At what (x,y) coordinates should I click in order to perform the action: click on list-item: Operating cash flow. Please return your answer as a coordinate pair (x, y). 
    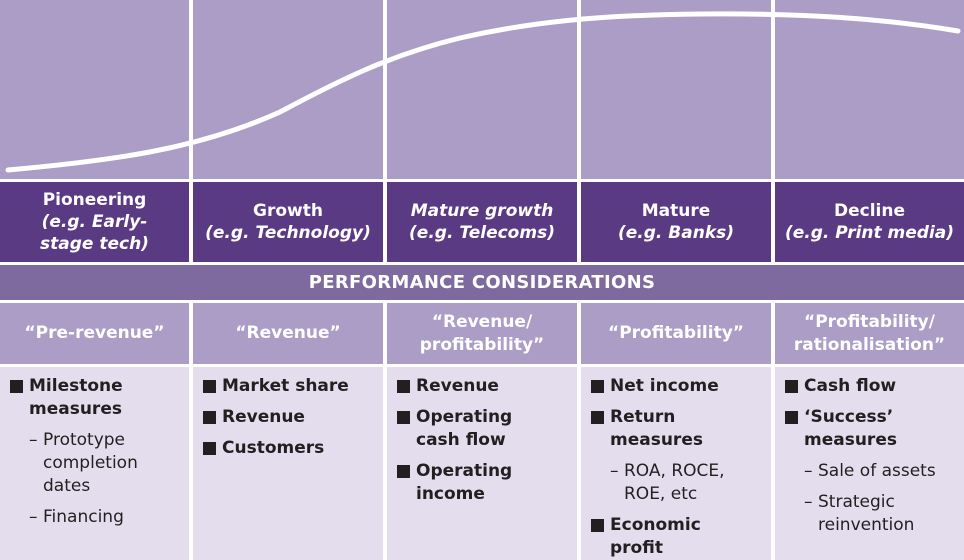
    Looking at the image, I should click on (487, 429).